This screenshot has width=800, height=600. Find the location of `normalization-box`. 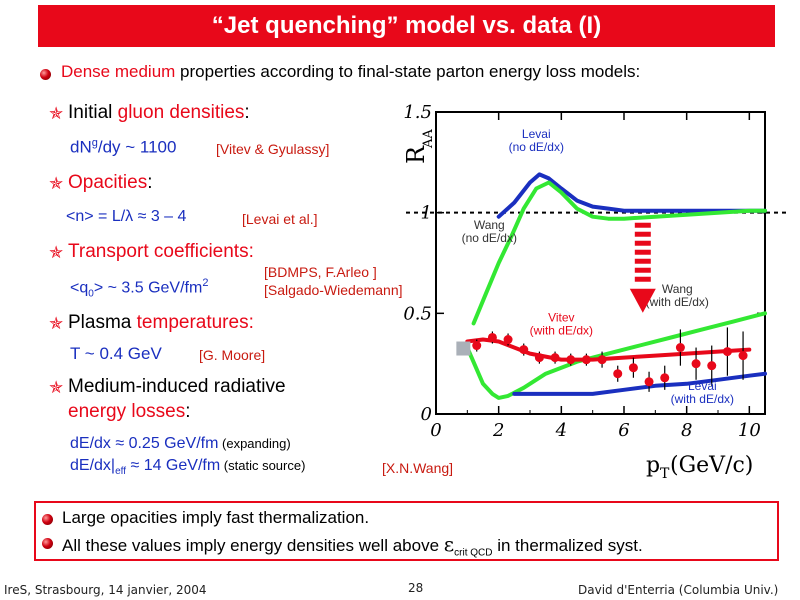

normalization-box is located at coordinates (463, 348).